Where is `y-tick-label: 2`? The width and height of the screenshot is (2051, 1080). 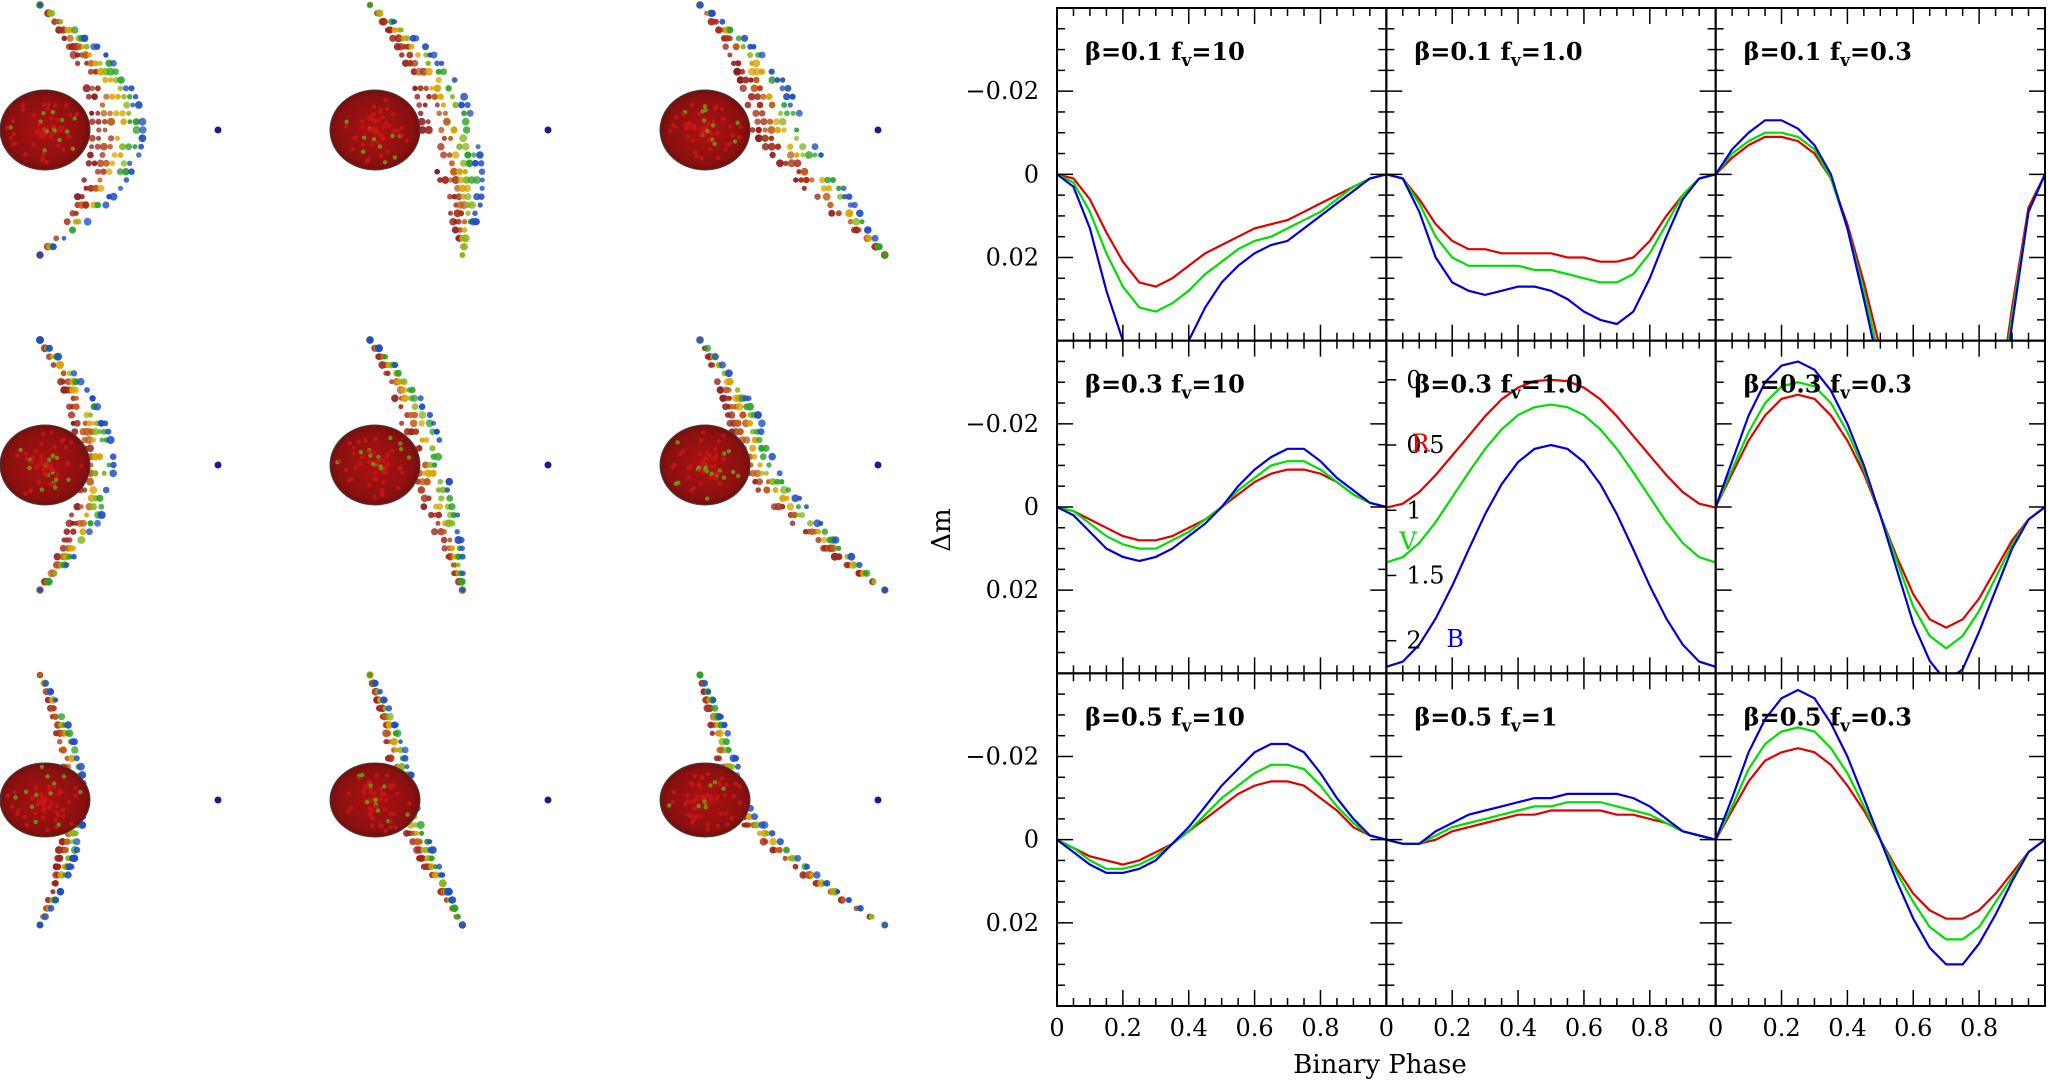 y-tick-label: 2 is located at coordinates (1413, 641).